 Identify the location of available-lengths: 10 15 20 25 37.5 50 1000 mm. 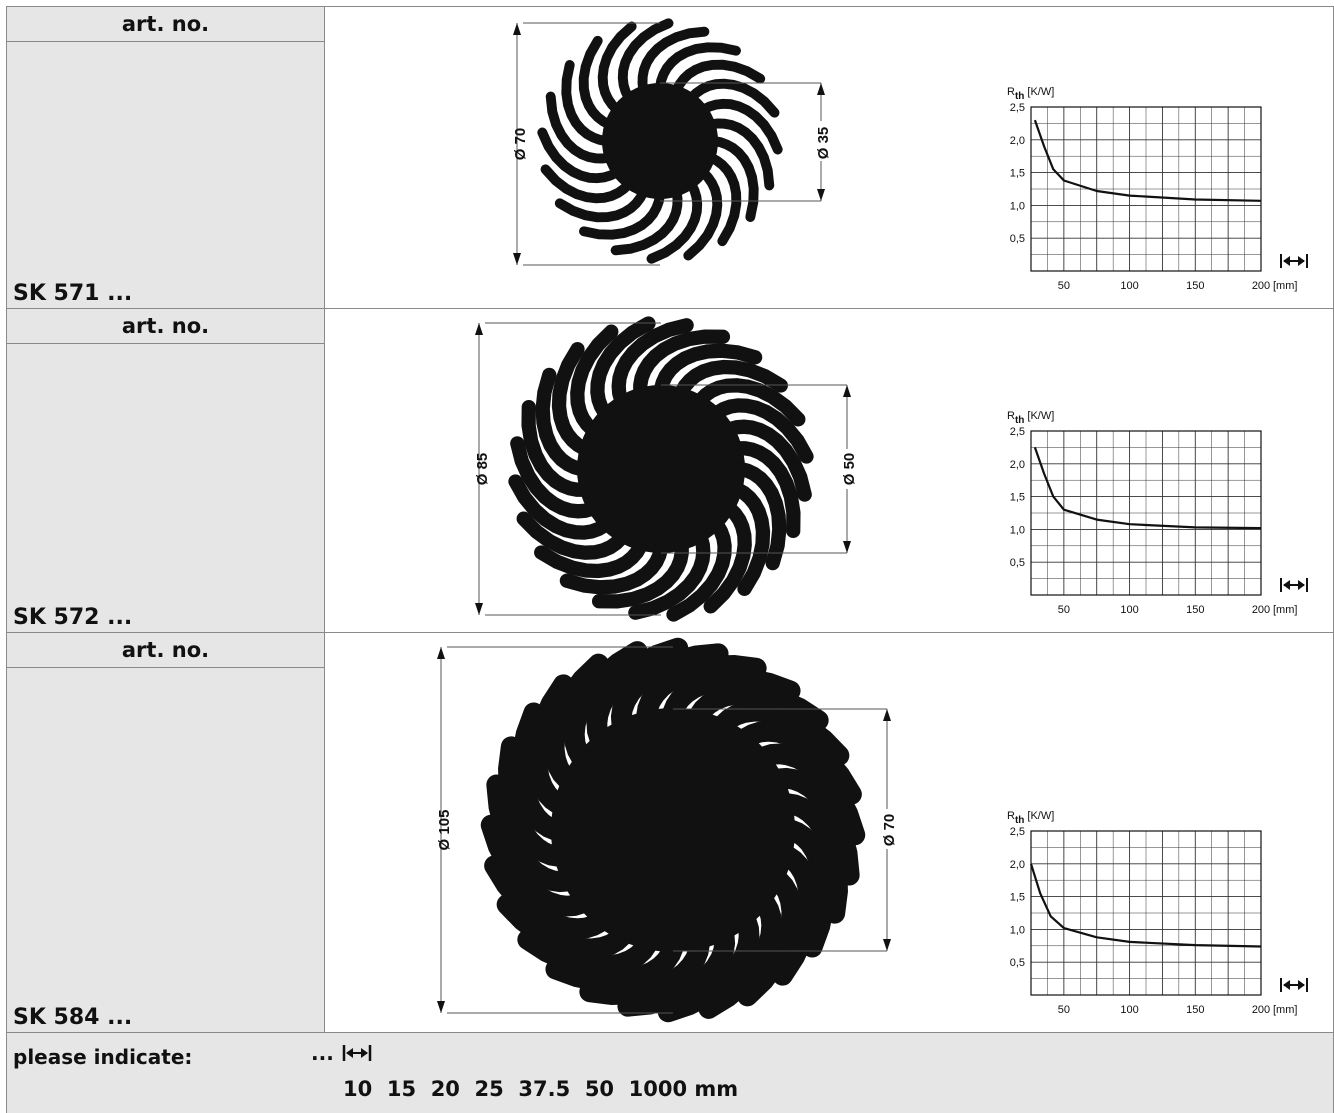
(541, 1089).